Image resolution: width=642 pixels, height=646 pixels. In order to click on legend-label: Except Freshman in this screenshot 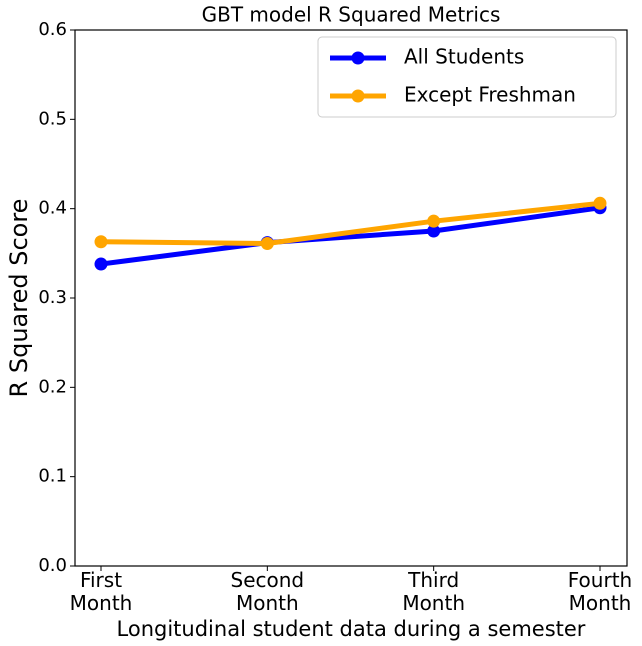, I will do `click(490, 95)`.